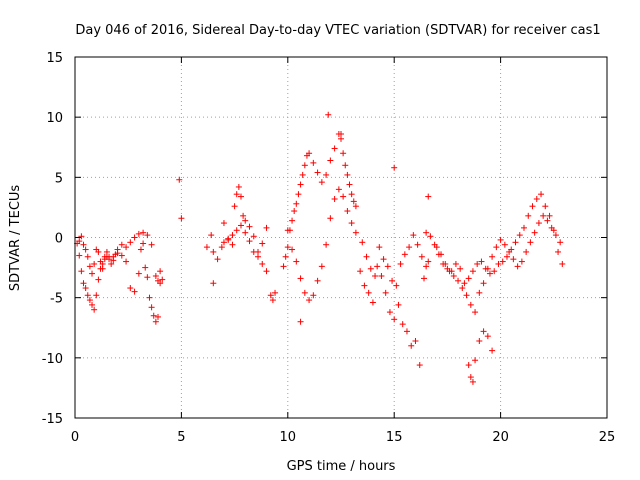  I want to click on x-tick-label: 20, so click(500, 437).